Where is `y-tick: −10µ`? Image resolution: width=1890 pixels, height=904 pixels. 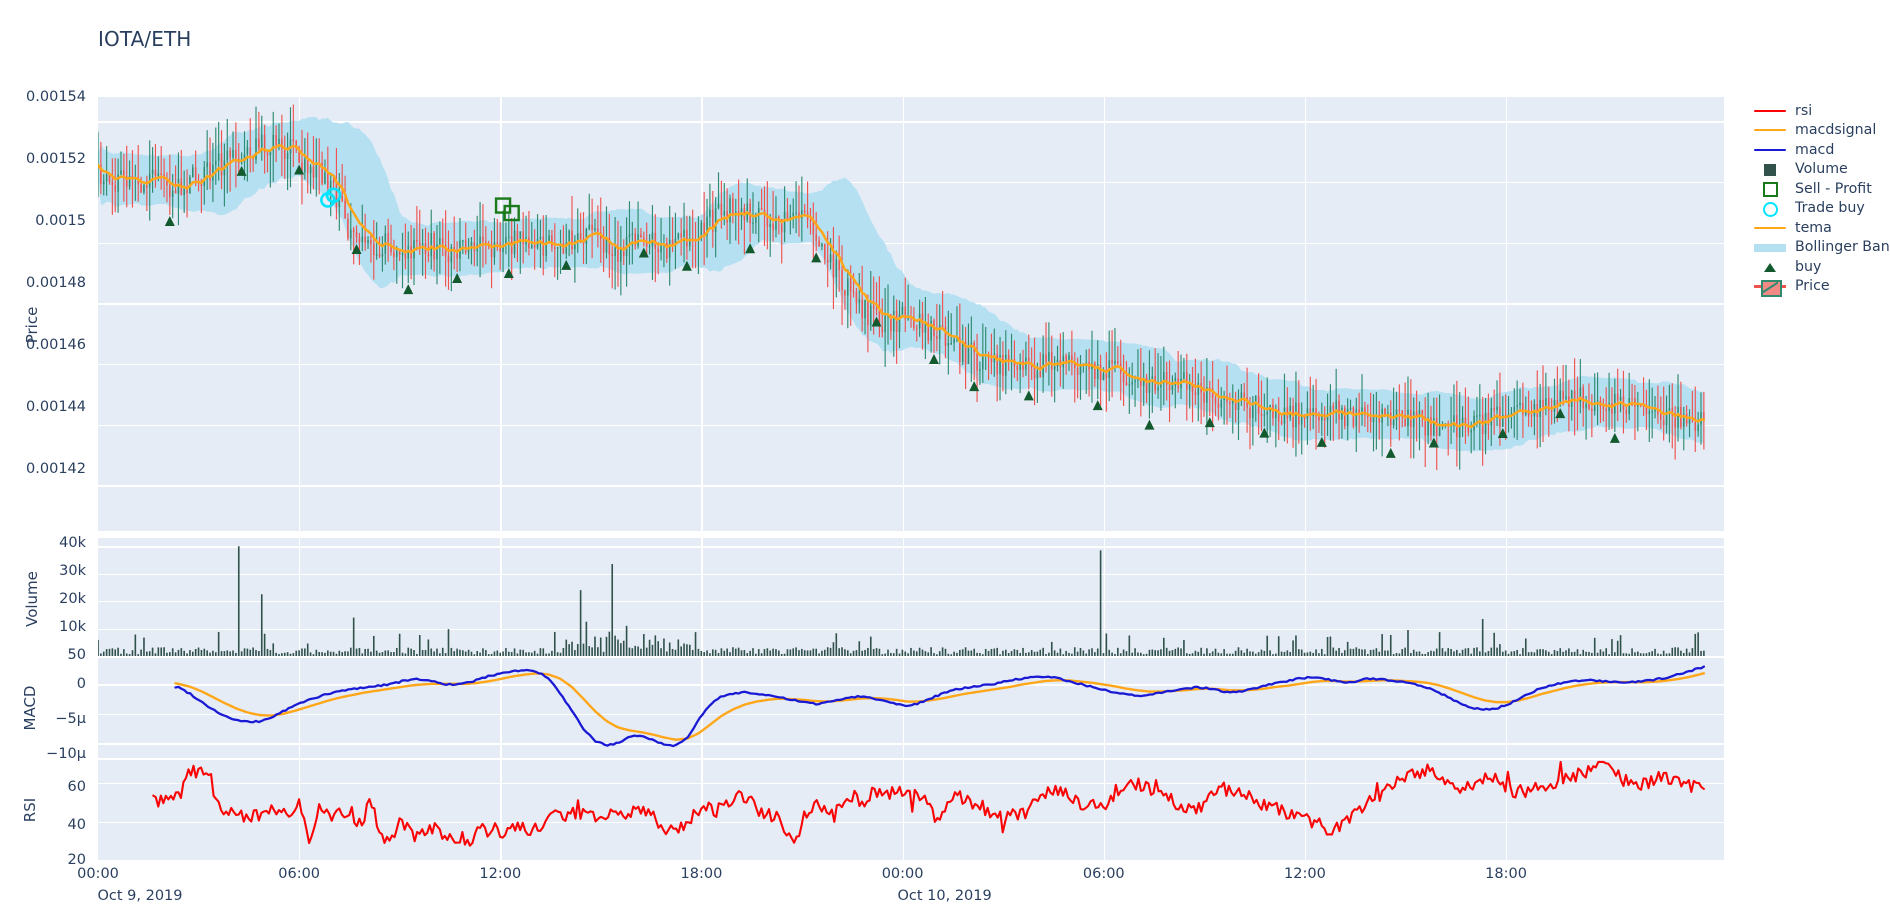
y-tick: −10µ is located at coordinates (66, 754).